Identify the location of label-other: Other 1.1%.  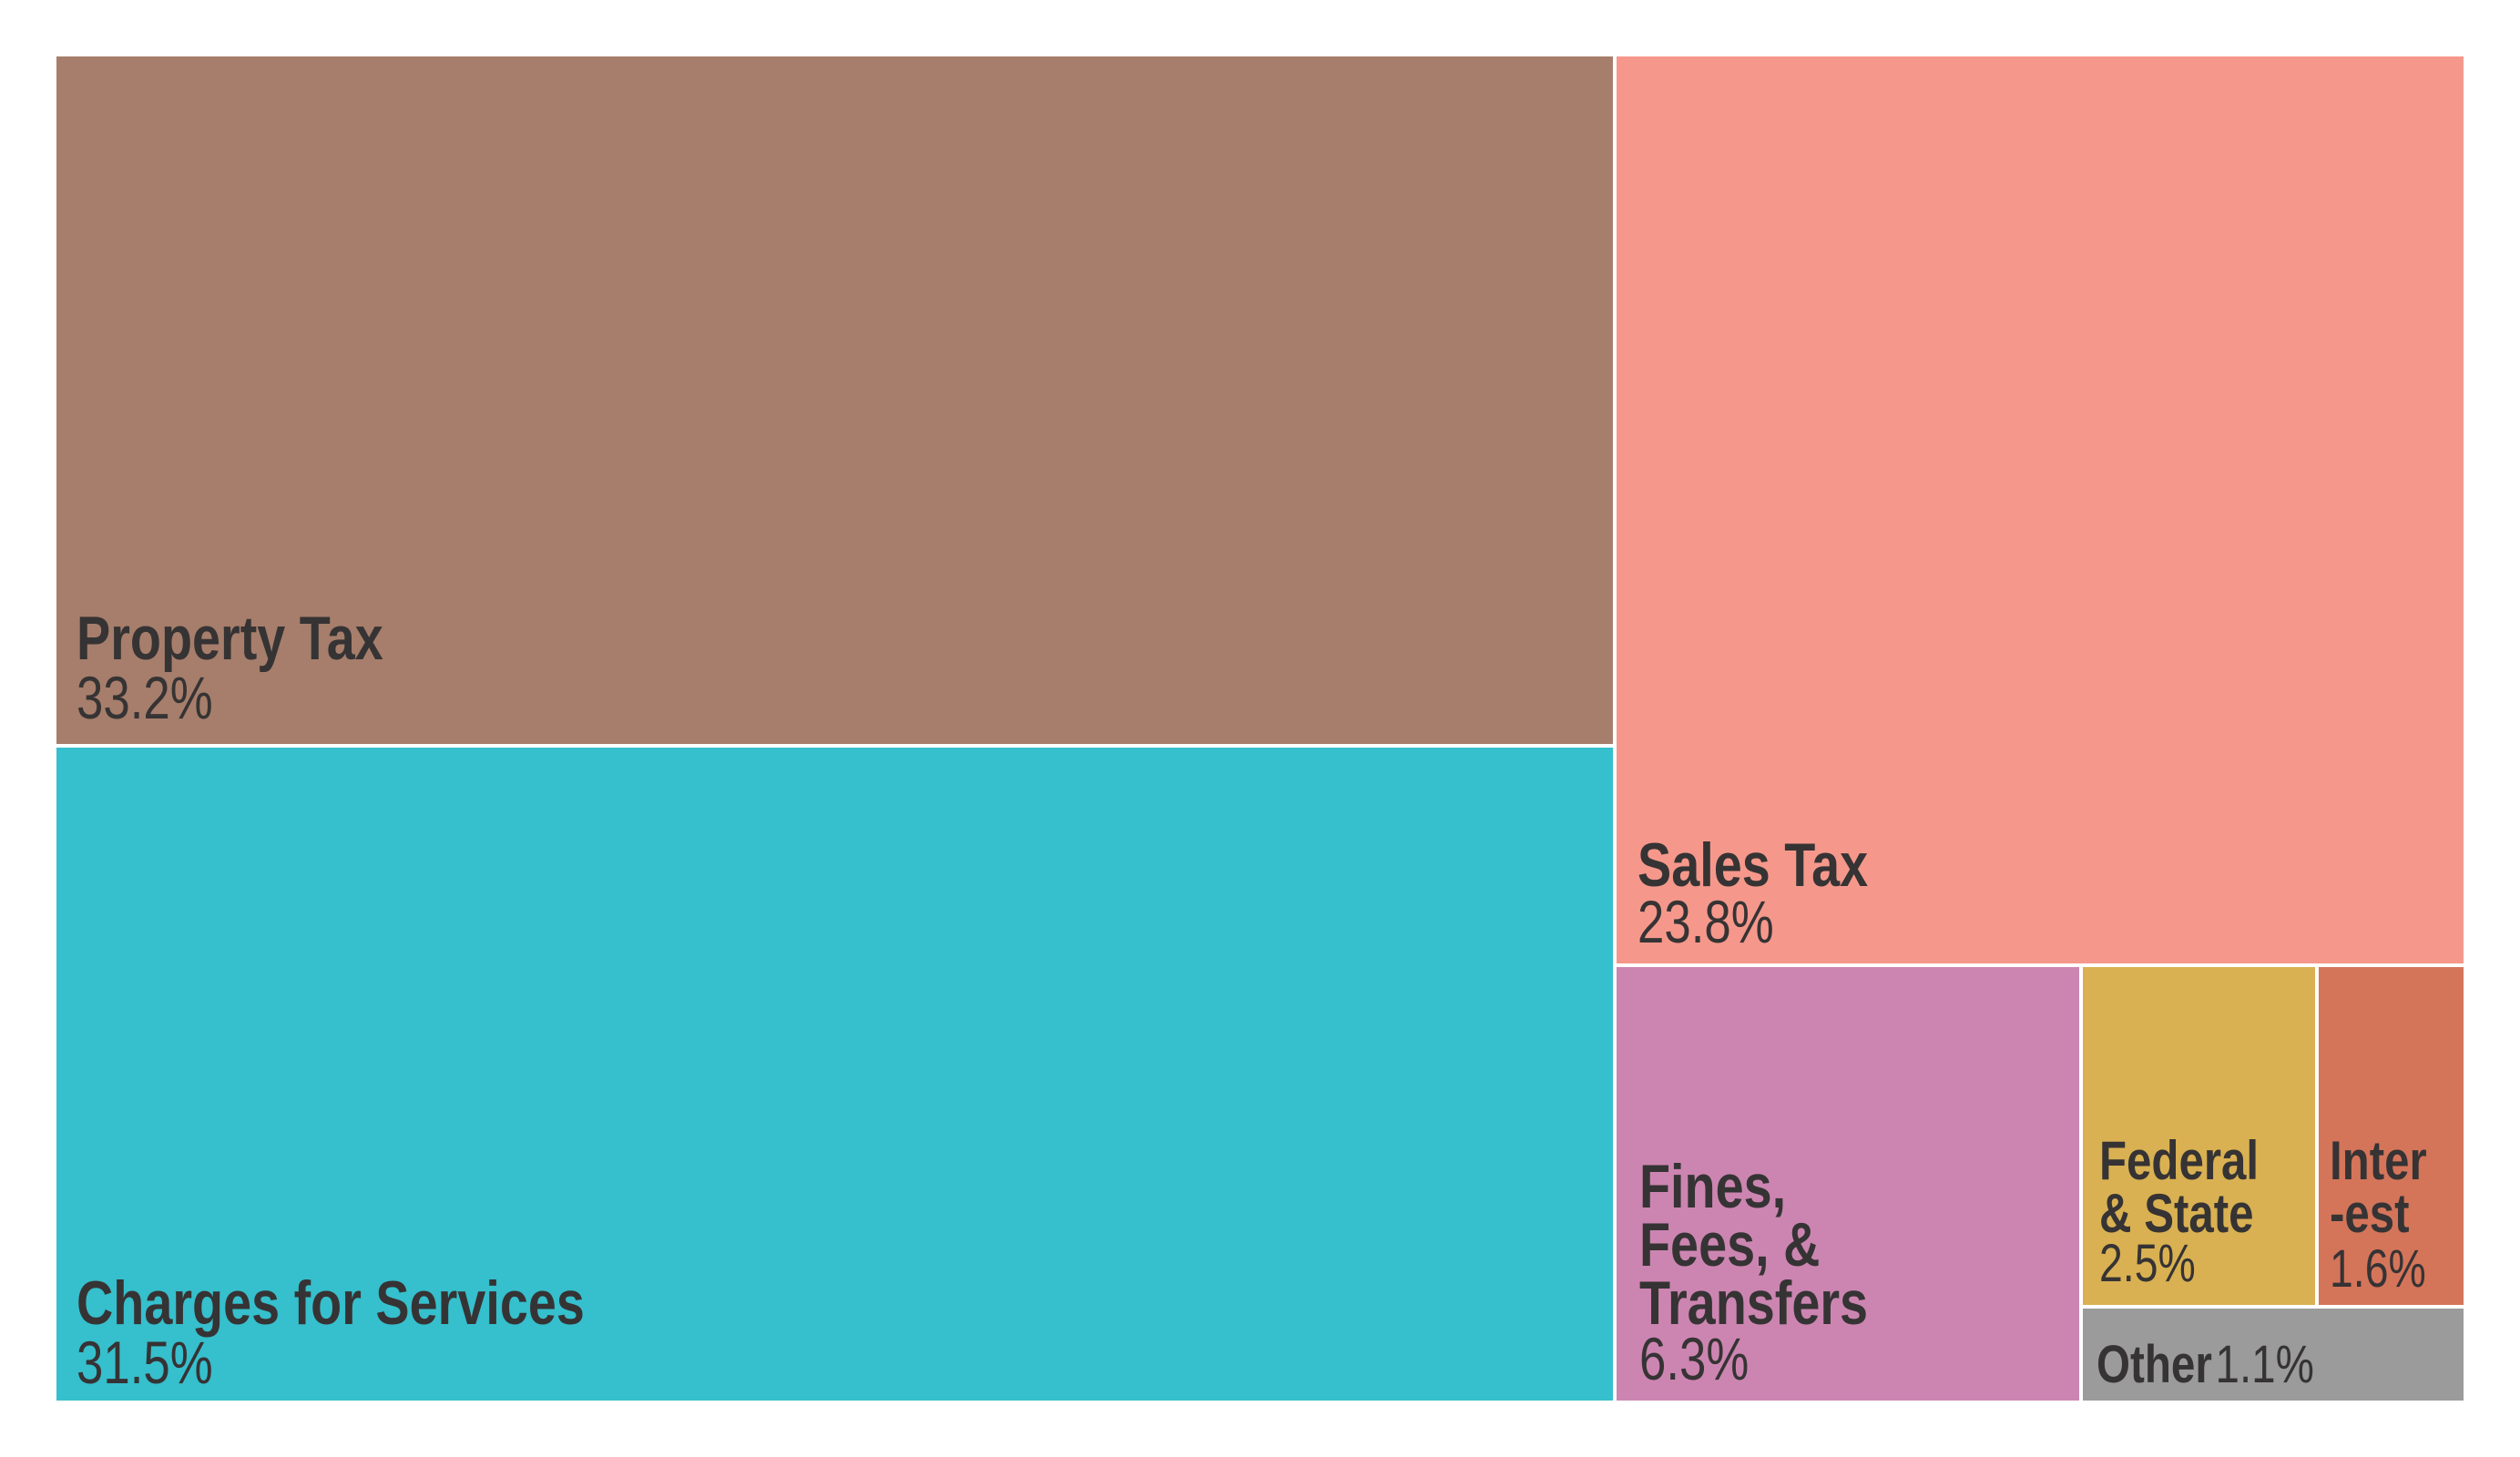
(2205, 1365).